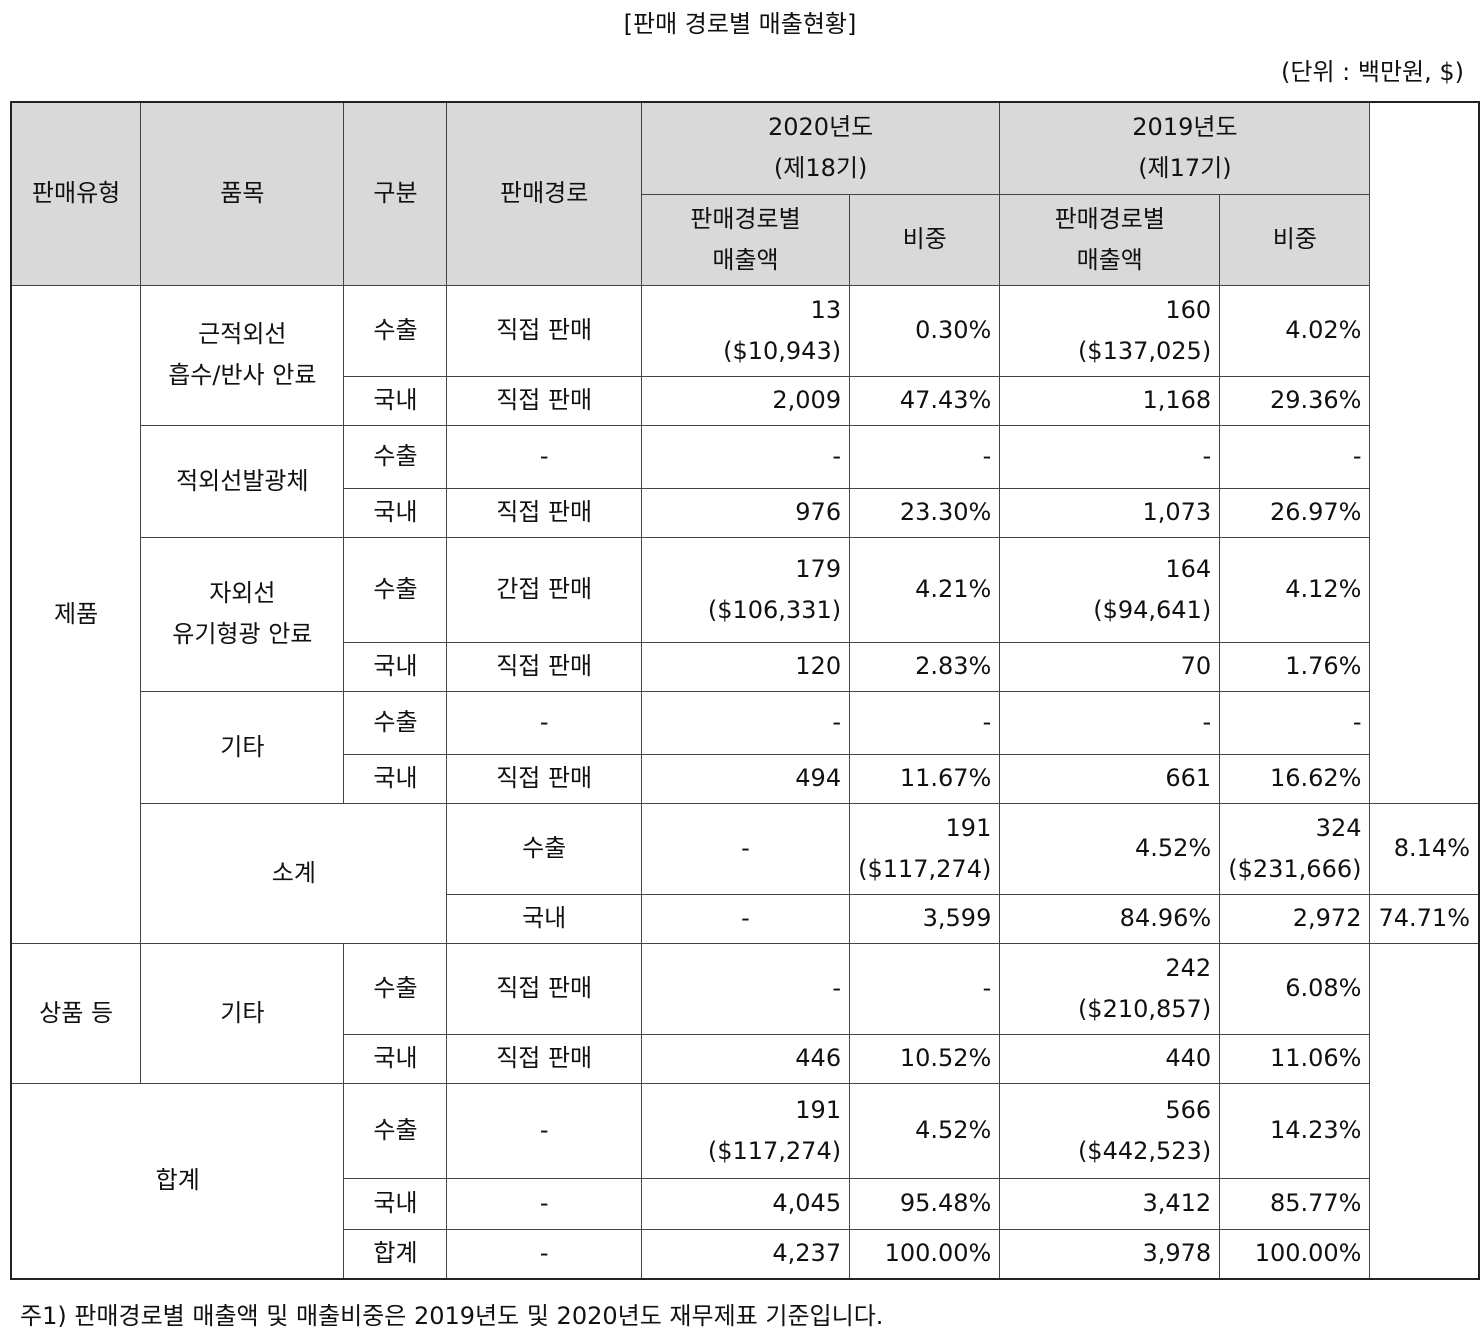 The height and width of the screenshot is (1343, 1480). I want to click on body-cell: 2.83%, so click(925, 666).